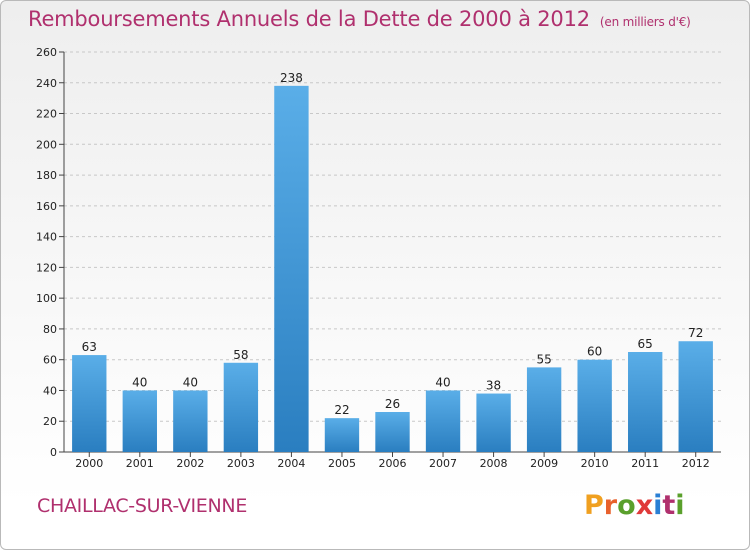 The image size is (750, 550). What do you see at coordinates (695, 396) in the screenshot?
I see `bar-2012` at bounding box center [695, 396].